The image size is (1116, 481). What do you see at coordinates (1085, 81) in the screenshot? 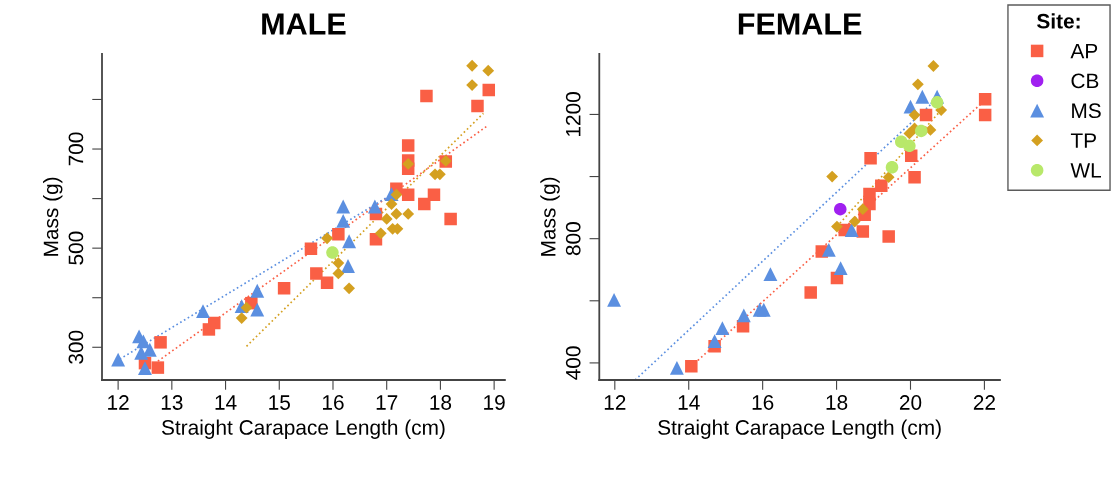
I see `legend-label: CB` at bounding box center [1085, 81].